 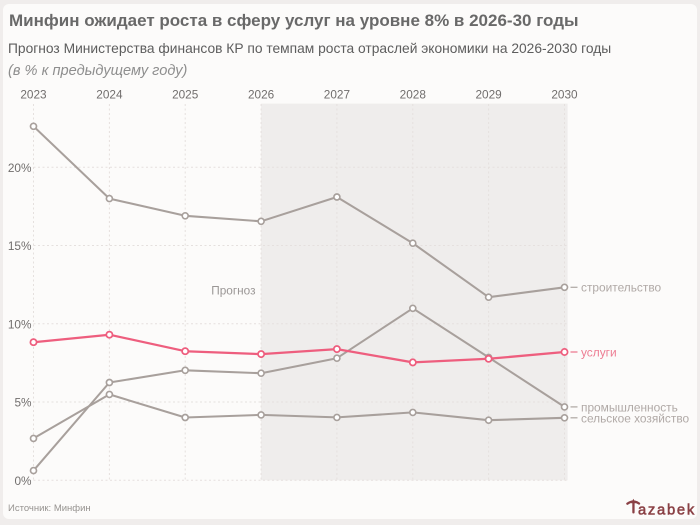 I want to click on svg-text: 2029, so click(x=488, y=95).